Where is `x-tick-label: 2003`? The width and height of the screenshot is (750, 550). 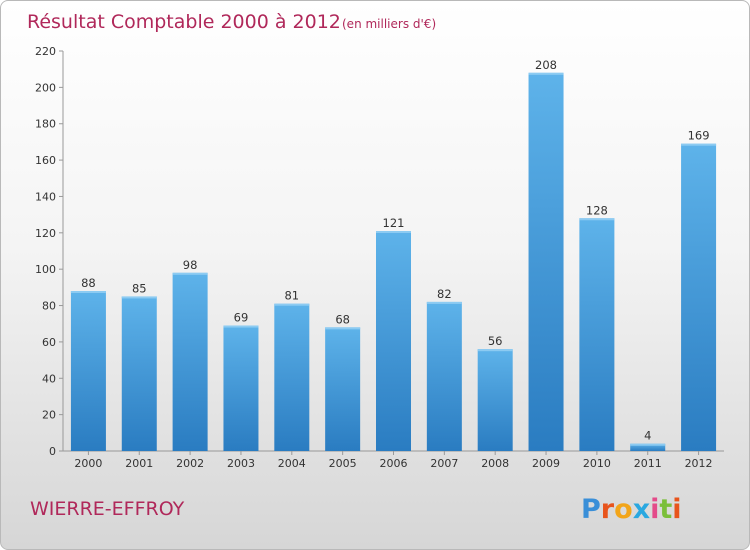 x-tick-label: 2003 is located at coordinates (241, 463).